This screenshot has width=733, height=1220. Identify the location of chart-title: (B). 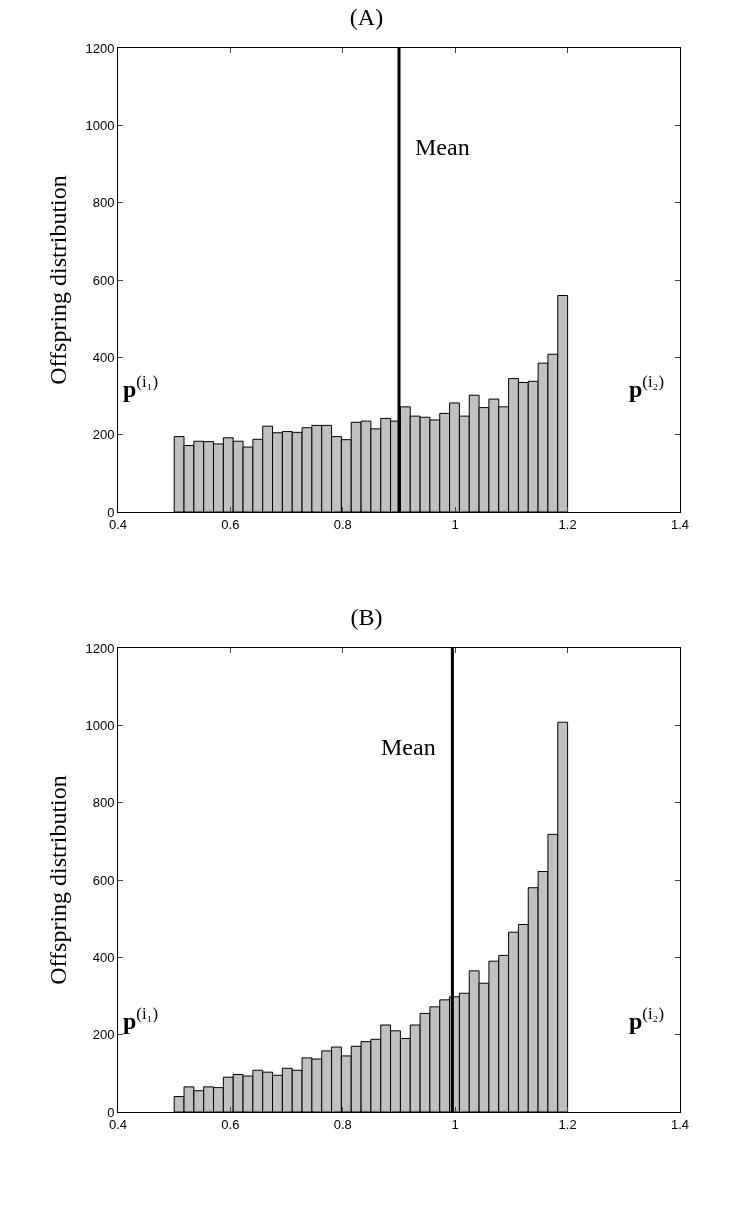
(366, 617).